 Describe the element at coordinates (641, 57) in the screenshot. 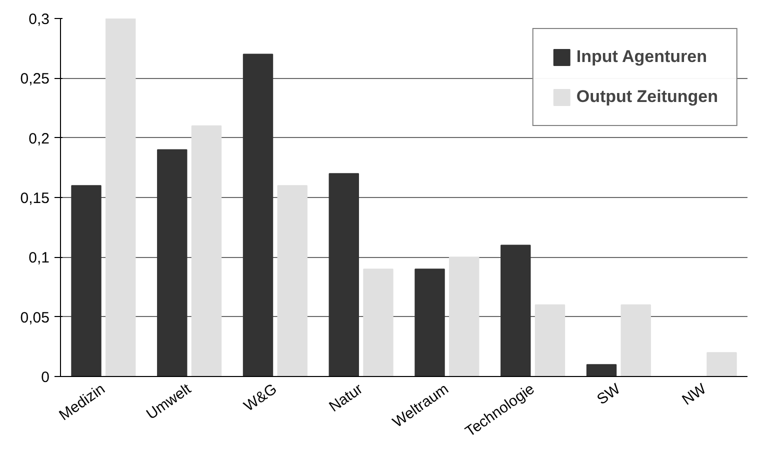

I see `legend-label: Input Agenturen` at that location.